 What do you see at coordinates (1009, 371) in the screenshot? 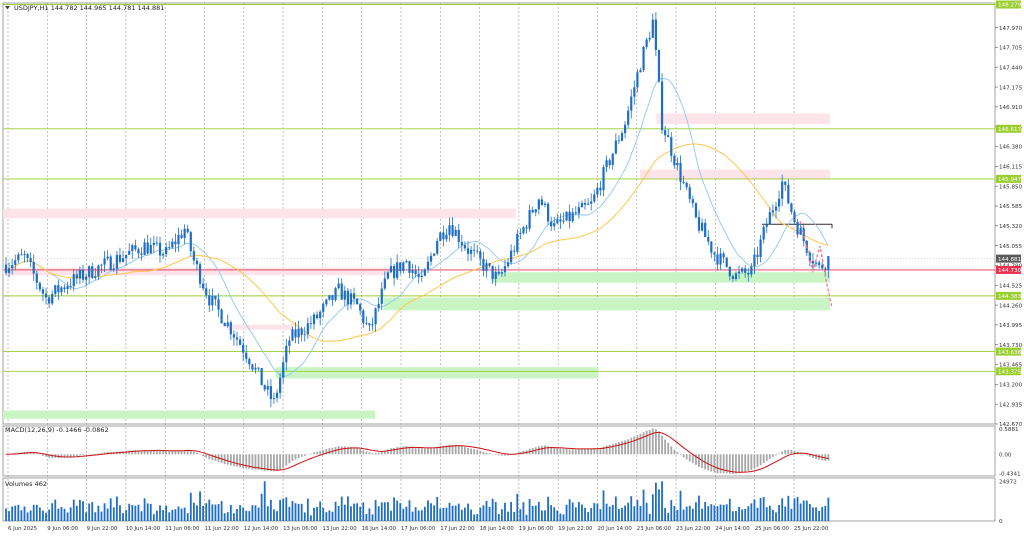
I see `level-price-tag: 143.375` at bounding box center [1009, 371].